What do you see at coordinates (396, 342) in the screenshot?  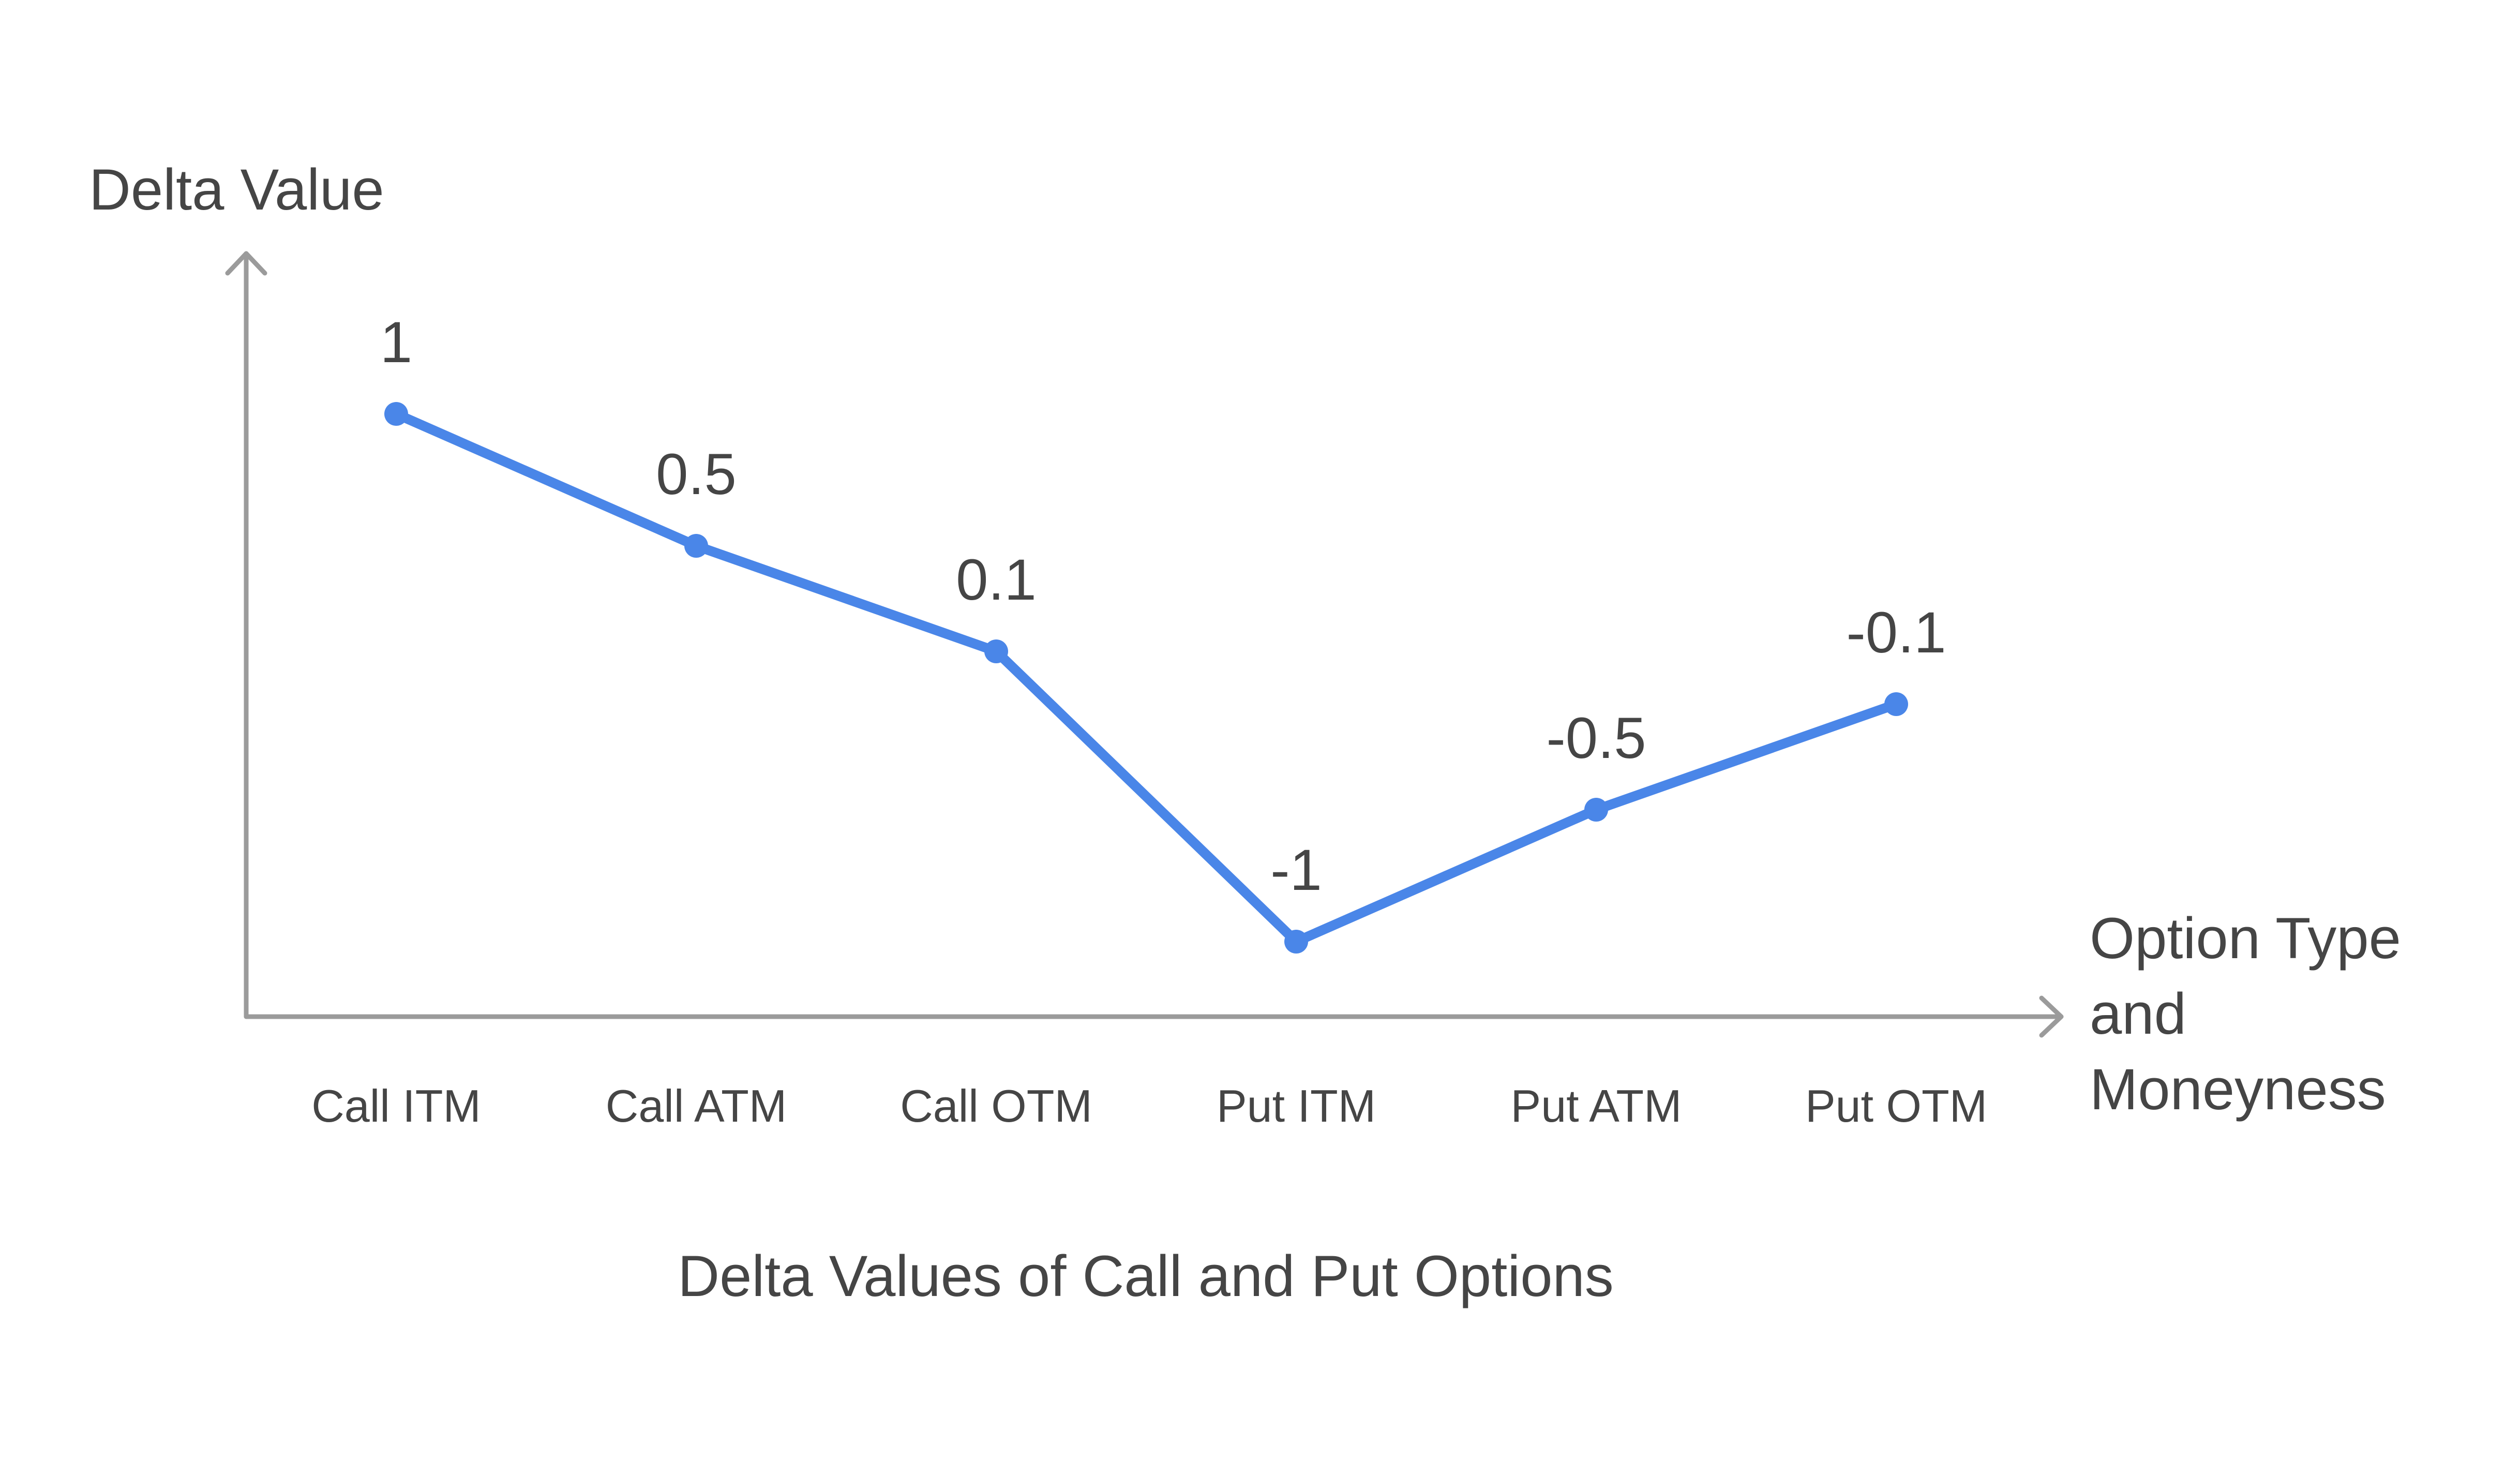 I see `data-label: 1` at bounding box center [396, 342].